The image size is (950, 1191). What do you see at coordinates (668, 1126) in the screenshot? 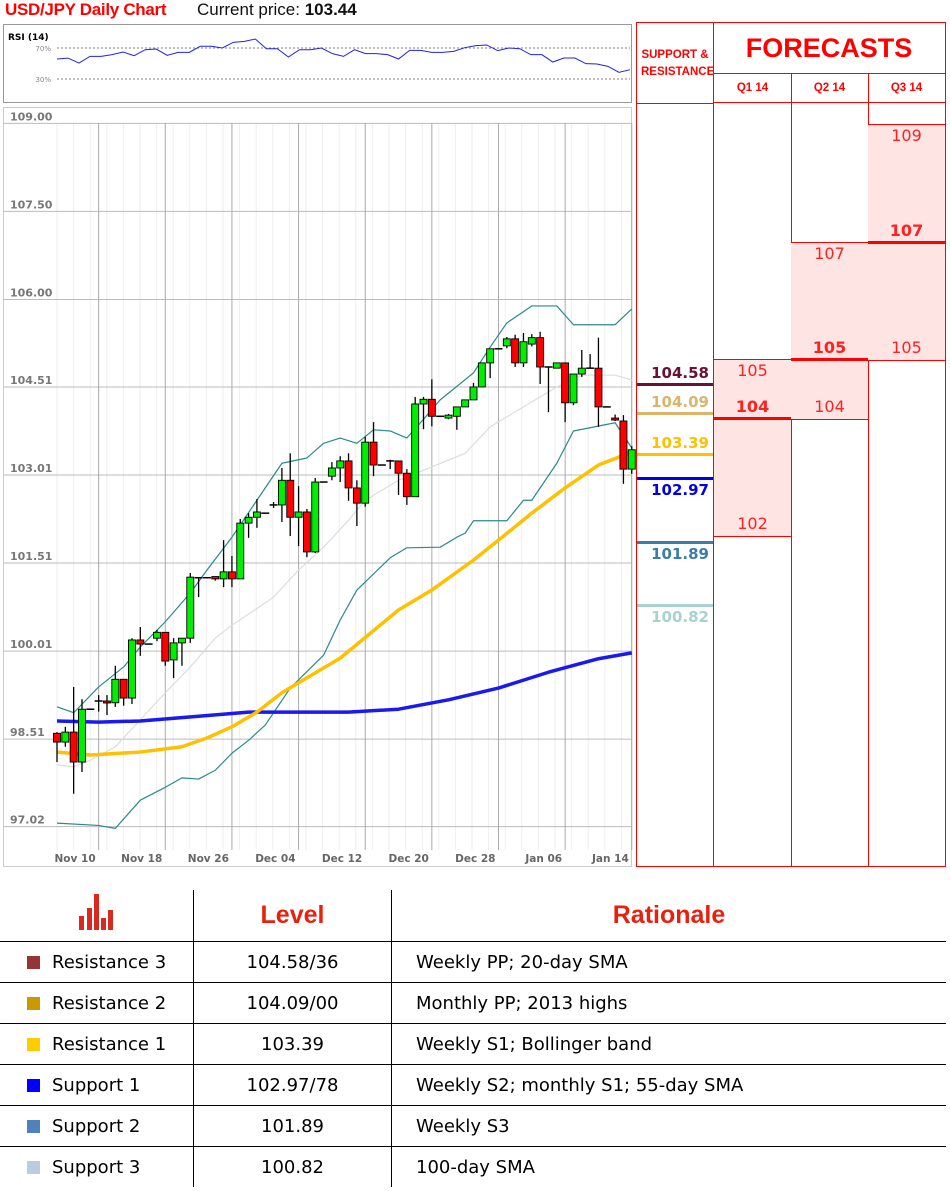
I see `level-rationale: Weekly S3` at bounding box center [668, 1126].